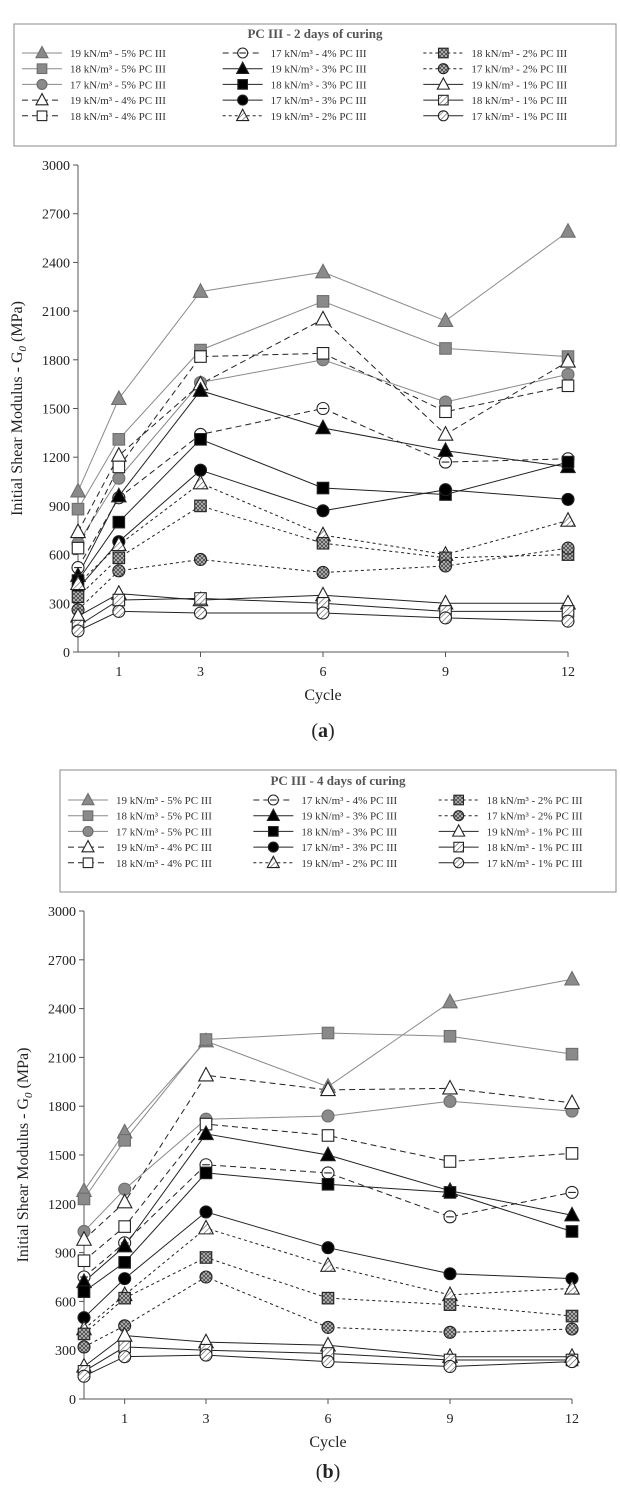 The height and width of the screenshot is (1501, 620). Describe the element at coordinates (62, 1010) in the screenshot. I see `y-tick-label: 2400` at that location.